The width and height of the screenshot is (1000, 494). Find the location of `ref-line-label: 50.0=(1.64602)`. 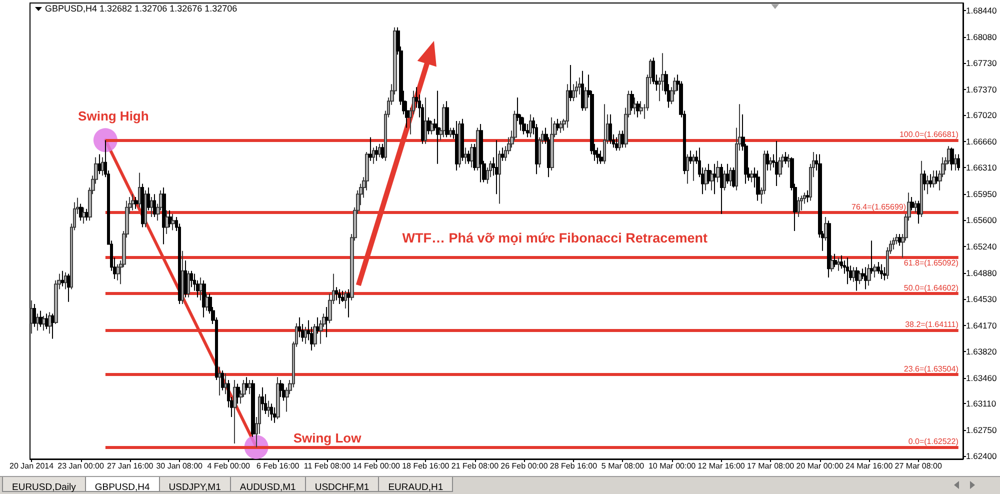

ref-line-label: 50.0=(1.64602) is located at coordinates (931, 288).